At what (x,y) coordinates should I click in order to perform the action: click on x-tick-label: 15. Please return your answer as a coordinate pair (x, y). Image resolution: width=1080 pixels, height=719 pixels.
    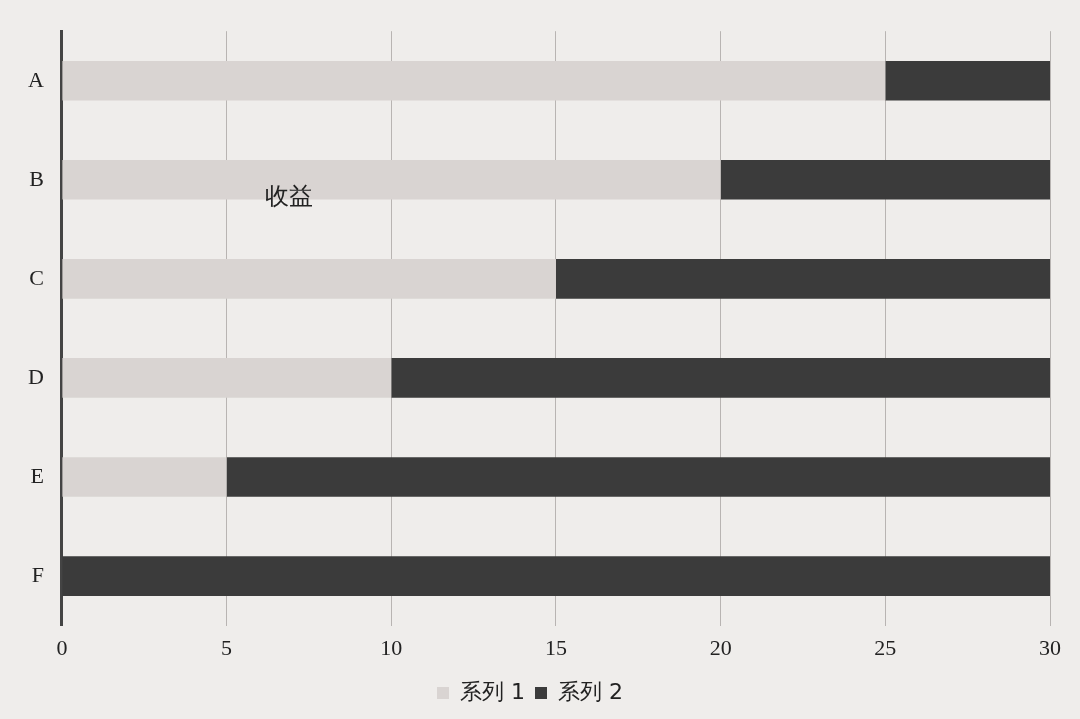
    Looking at the image, I should click on (555, 647).